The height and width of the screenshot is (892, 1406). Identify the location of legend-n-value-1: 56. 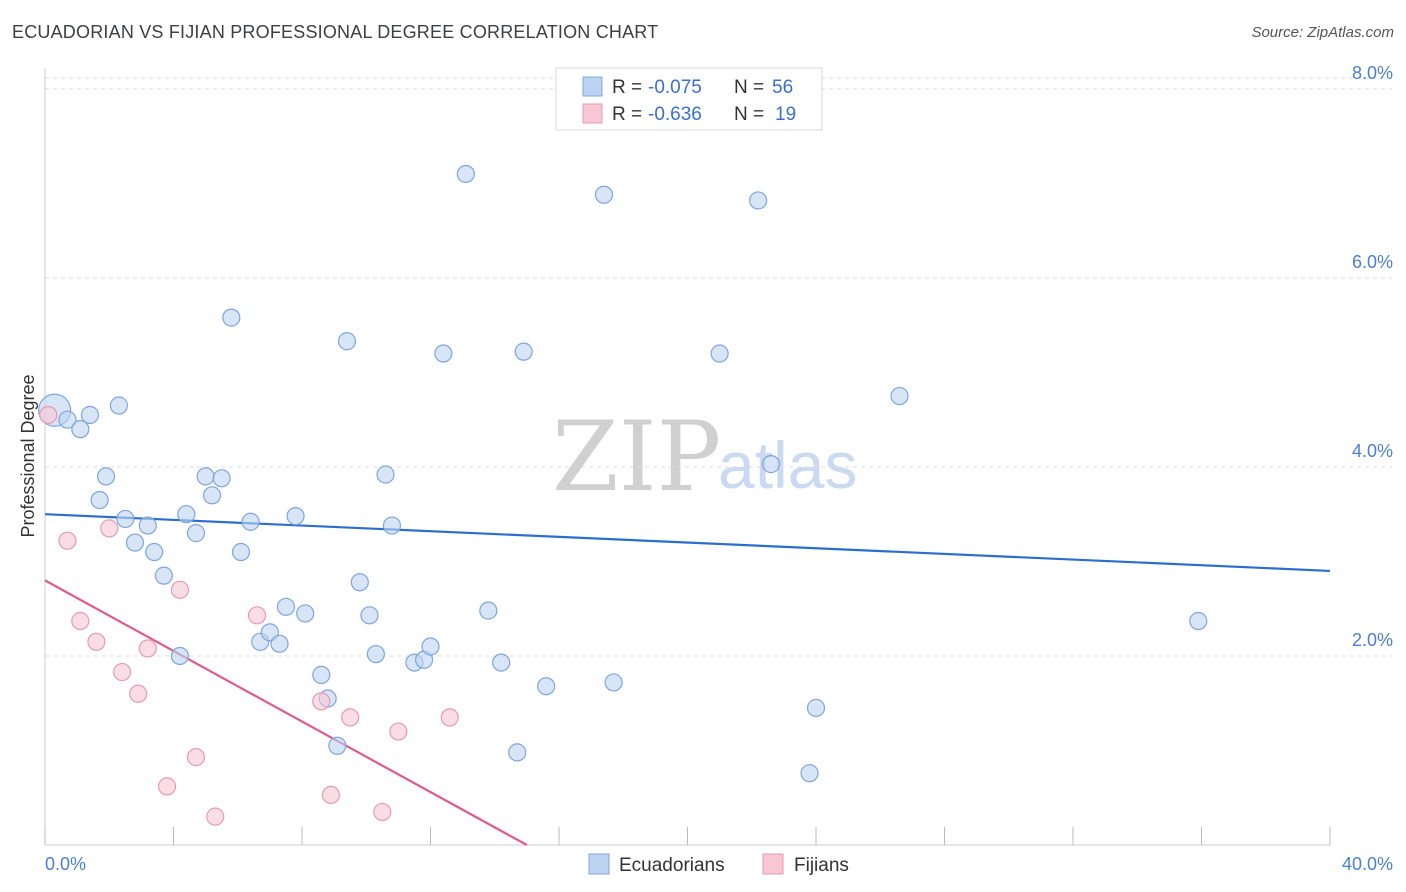
(782, 87).